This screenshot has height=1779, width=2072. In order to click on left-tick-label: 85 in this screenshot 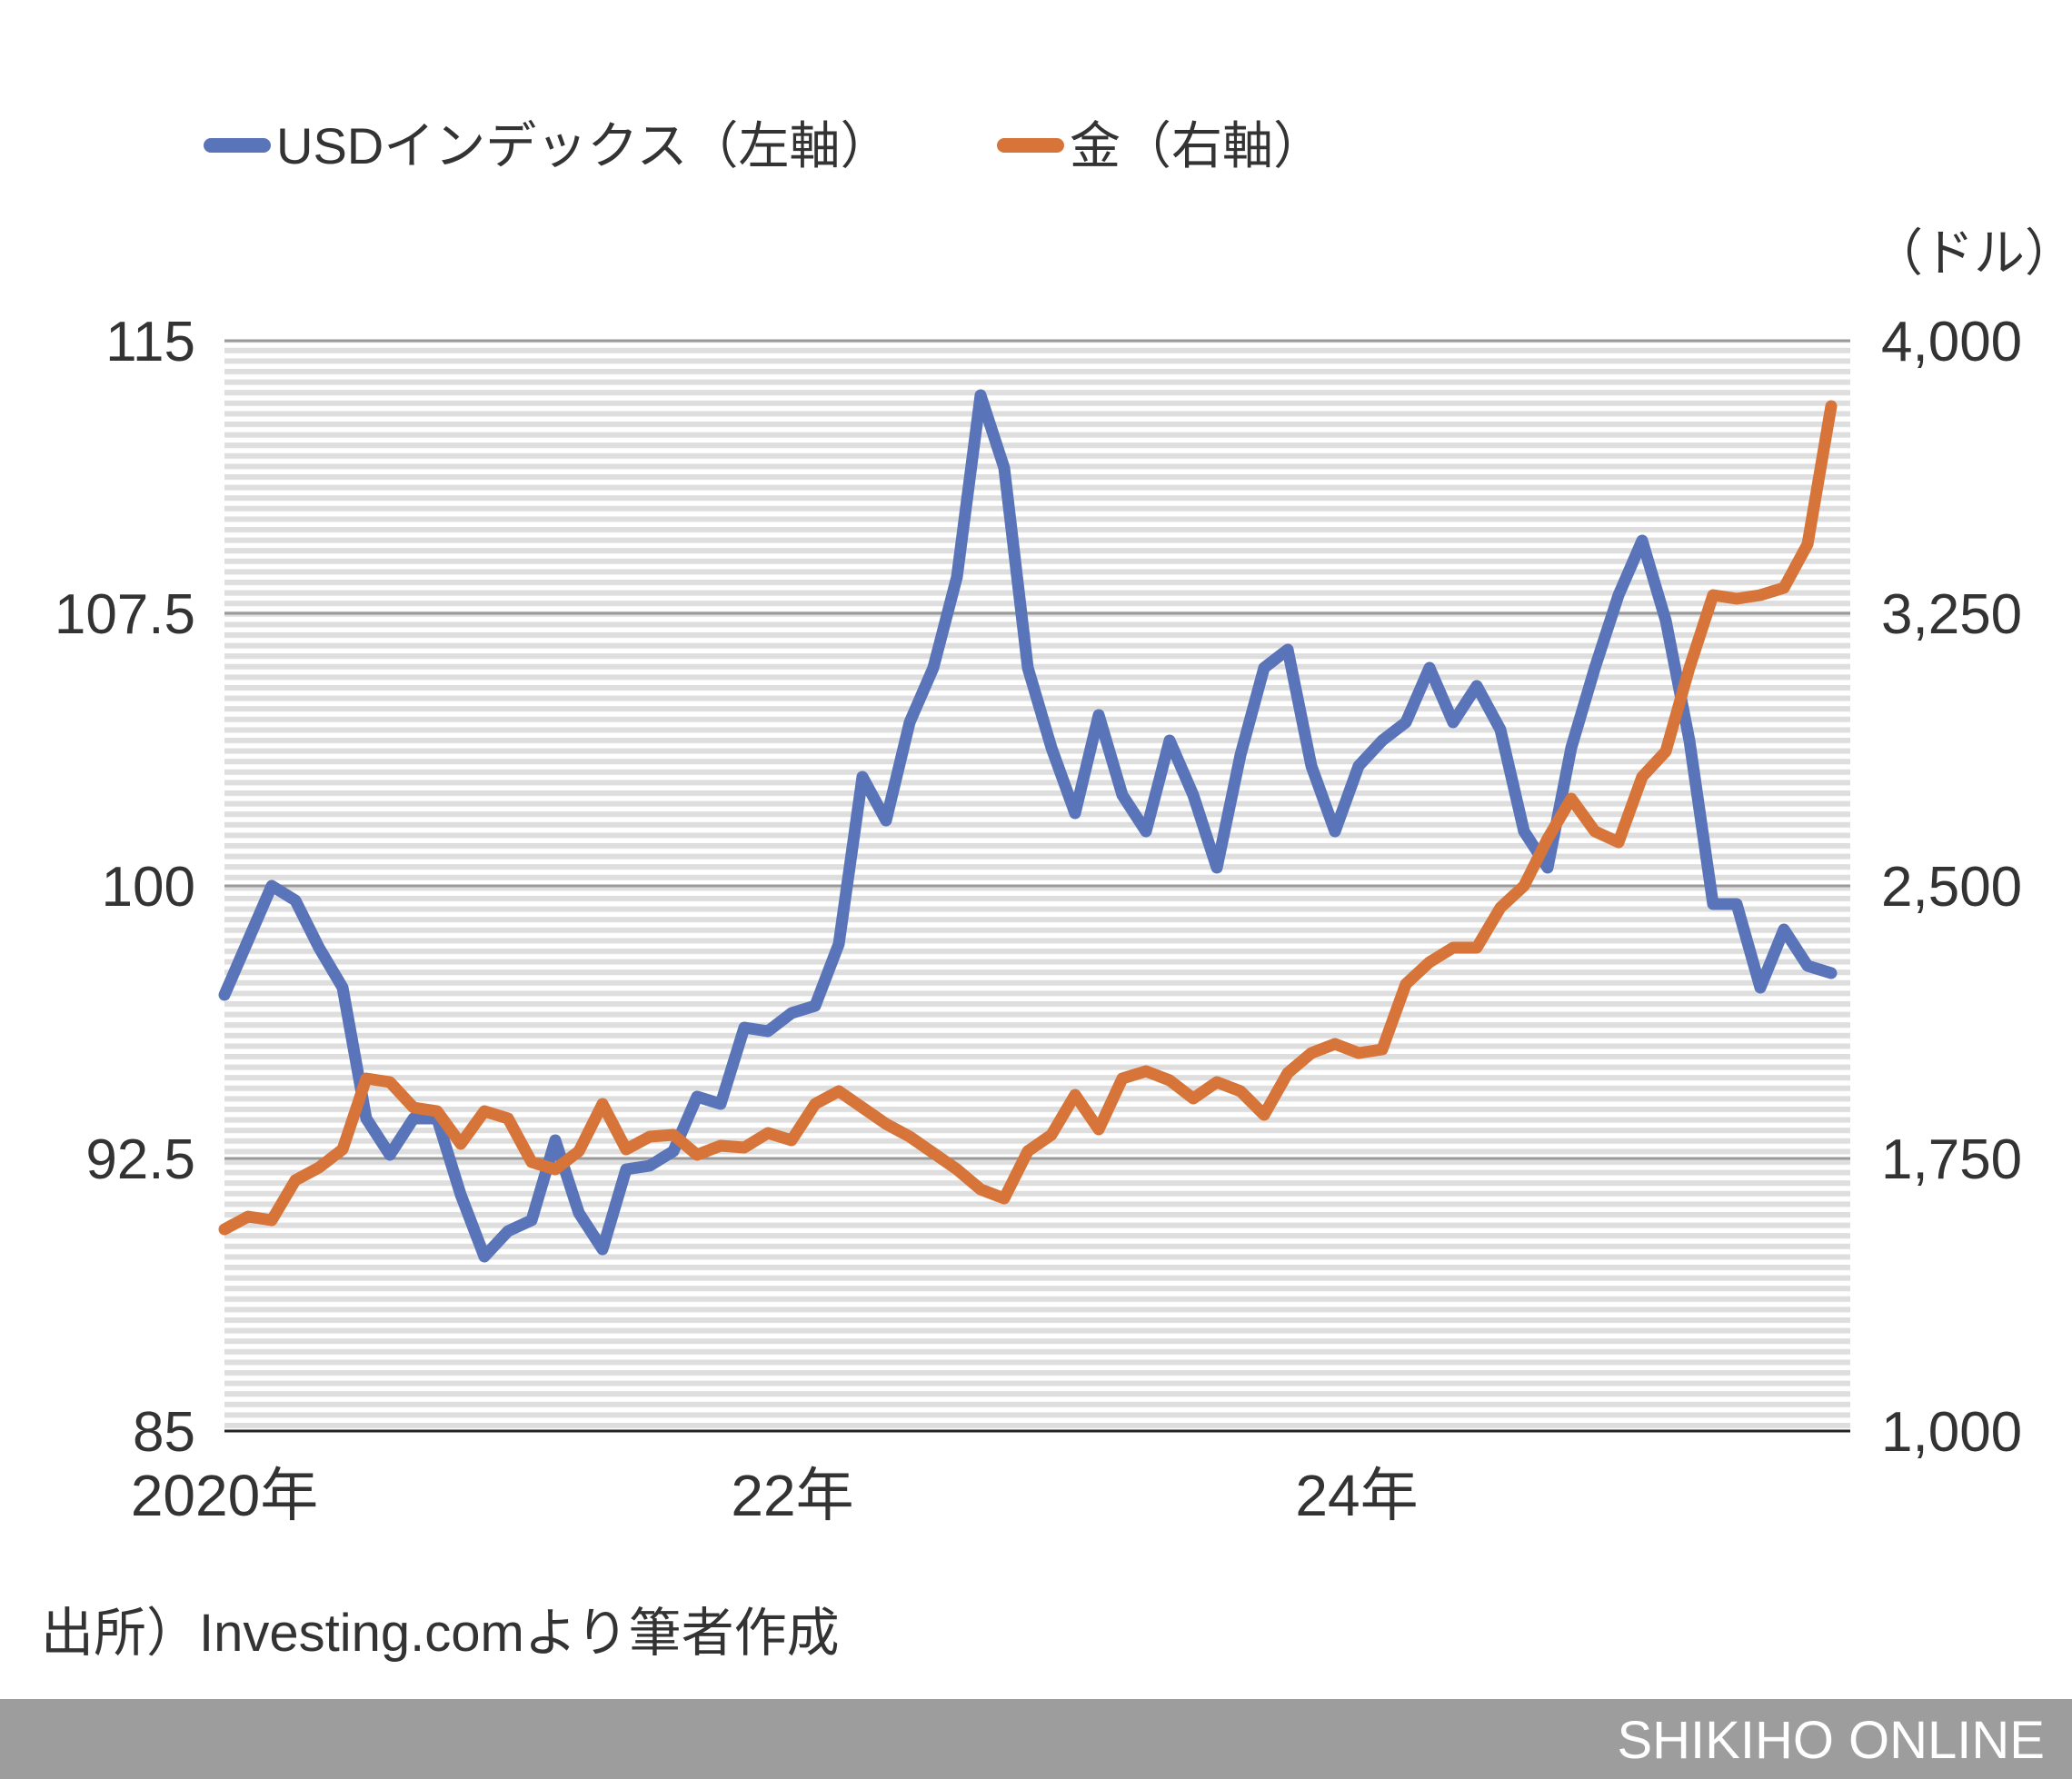, I will do `click(164, 1433)`.